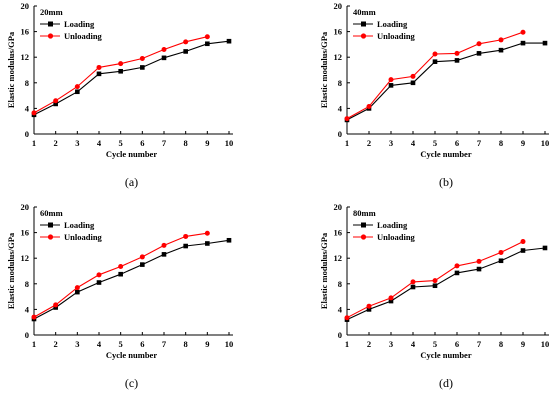 The height and width of the screenshot is (404, 550). Describe the element at coordinates (51, 12) in the screenshot. I see `specimen-annotation: 20mm` at that location.